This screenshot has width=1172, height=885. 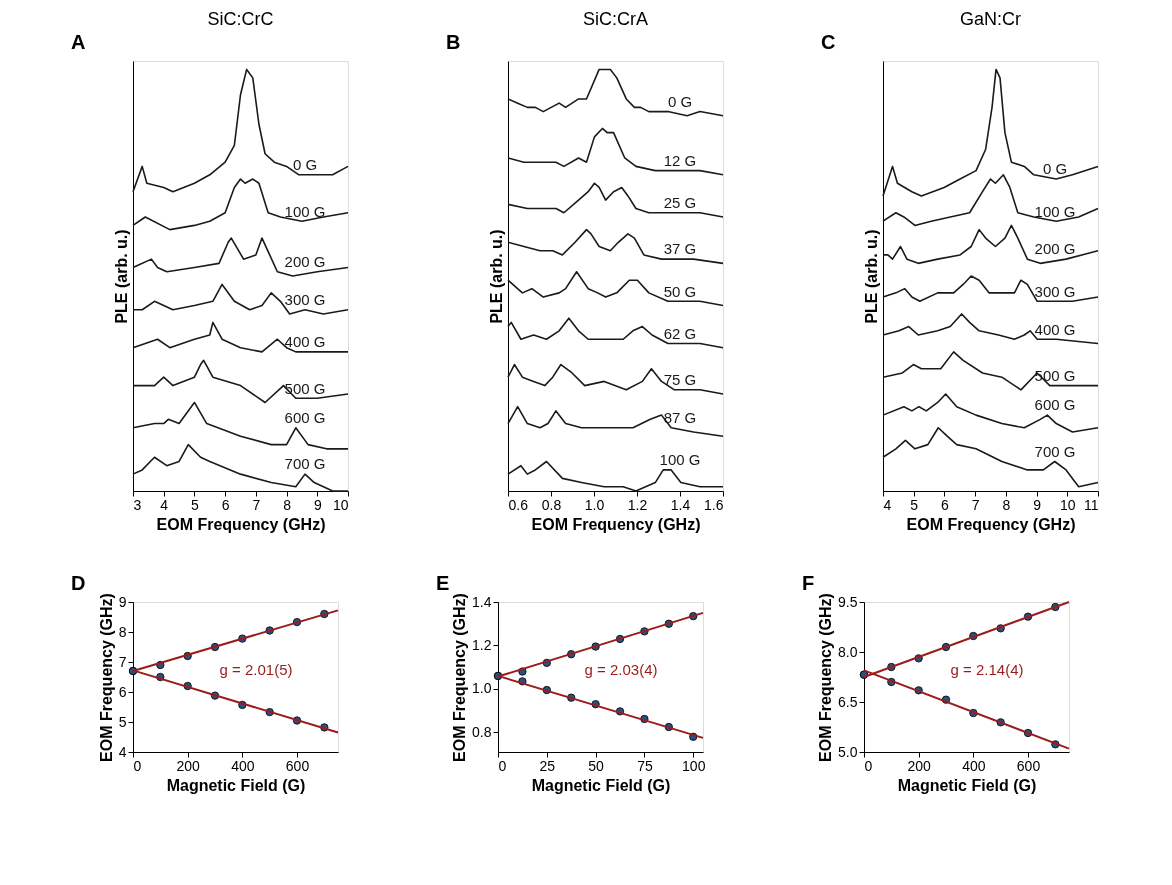 I want to click on series-label: 500 G, so click(x=305, y=388).